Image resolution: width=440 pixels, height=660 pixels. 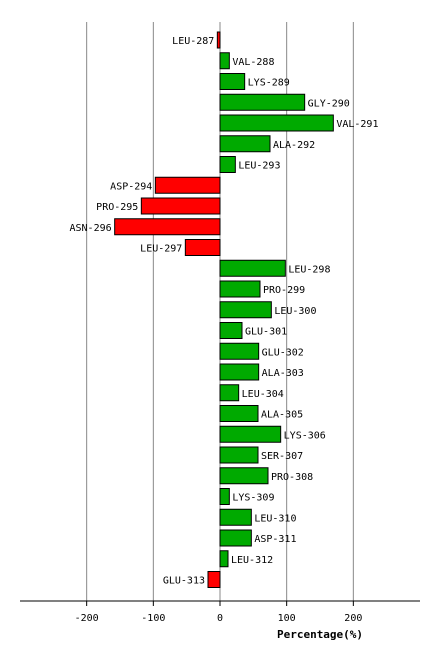 What do you see at coordinates (161, 249) in the screenshot?
I see `bar-label: LEU-297` at bounding box center [161, 249].